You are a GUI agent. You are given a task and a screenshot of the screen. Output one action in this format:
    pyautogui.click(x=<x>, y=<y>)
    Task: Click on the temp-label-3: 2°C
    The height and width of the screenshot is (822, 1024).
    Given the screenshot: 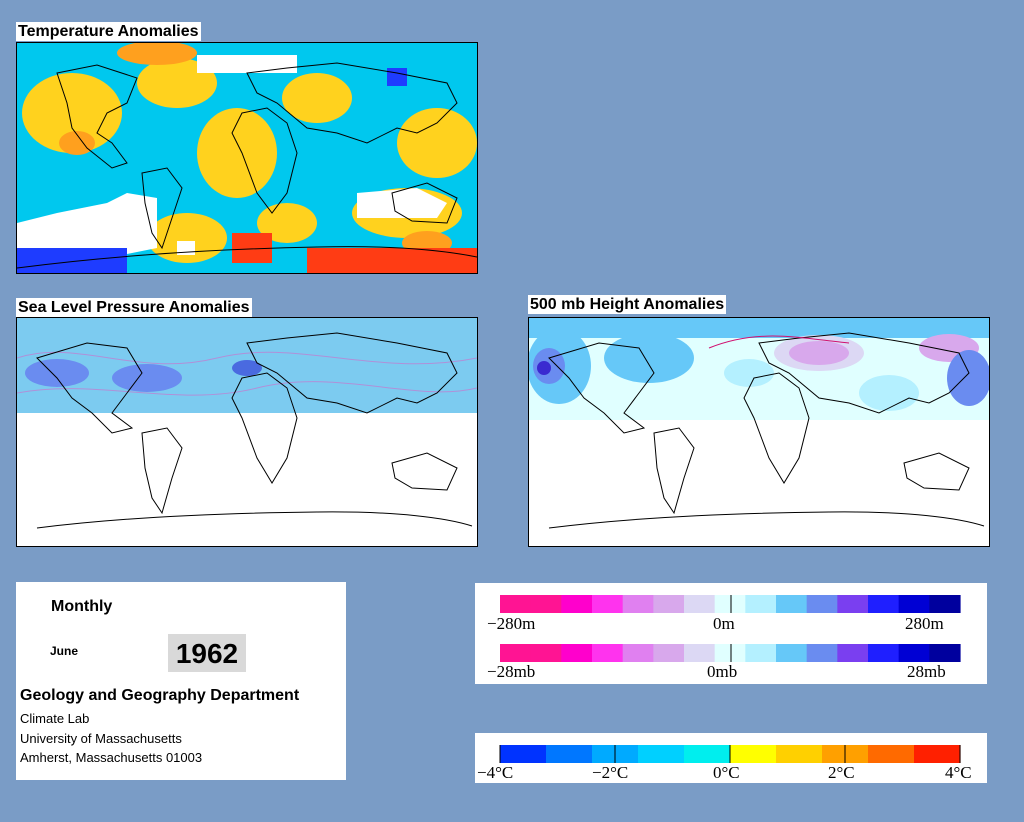 What is the action you would take?
    pyautogui.click(x=841, y=772)
    